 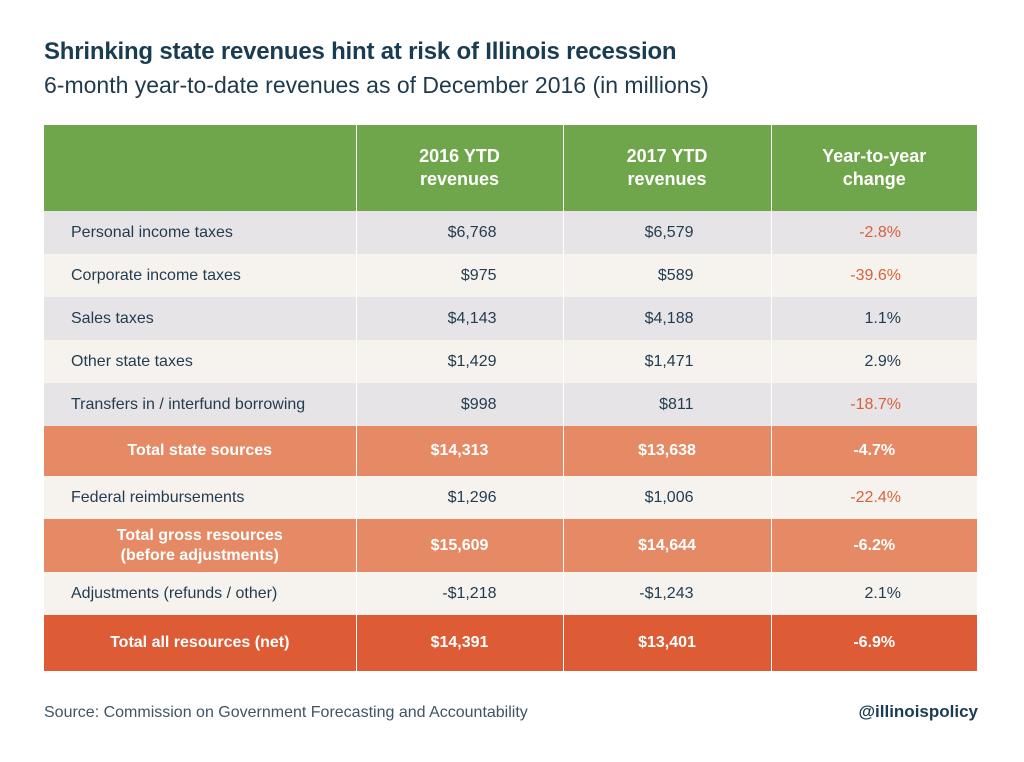 What do you see at coordinates (874, 451) in the screenshot?
I see `change-value: -4.7%` at bounding box center [874, 451].